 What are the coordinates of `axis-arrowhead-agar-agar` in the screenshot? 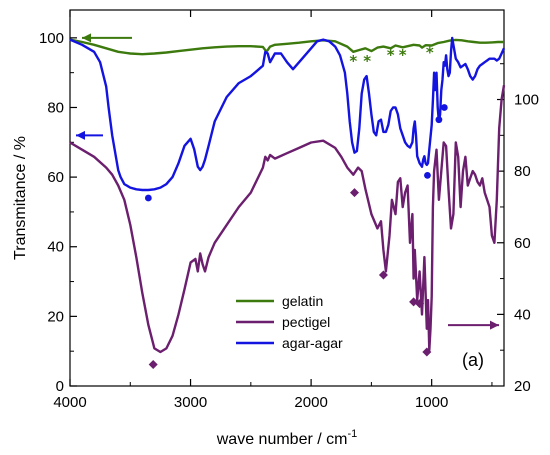 It's located at (80, 135).